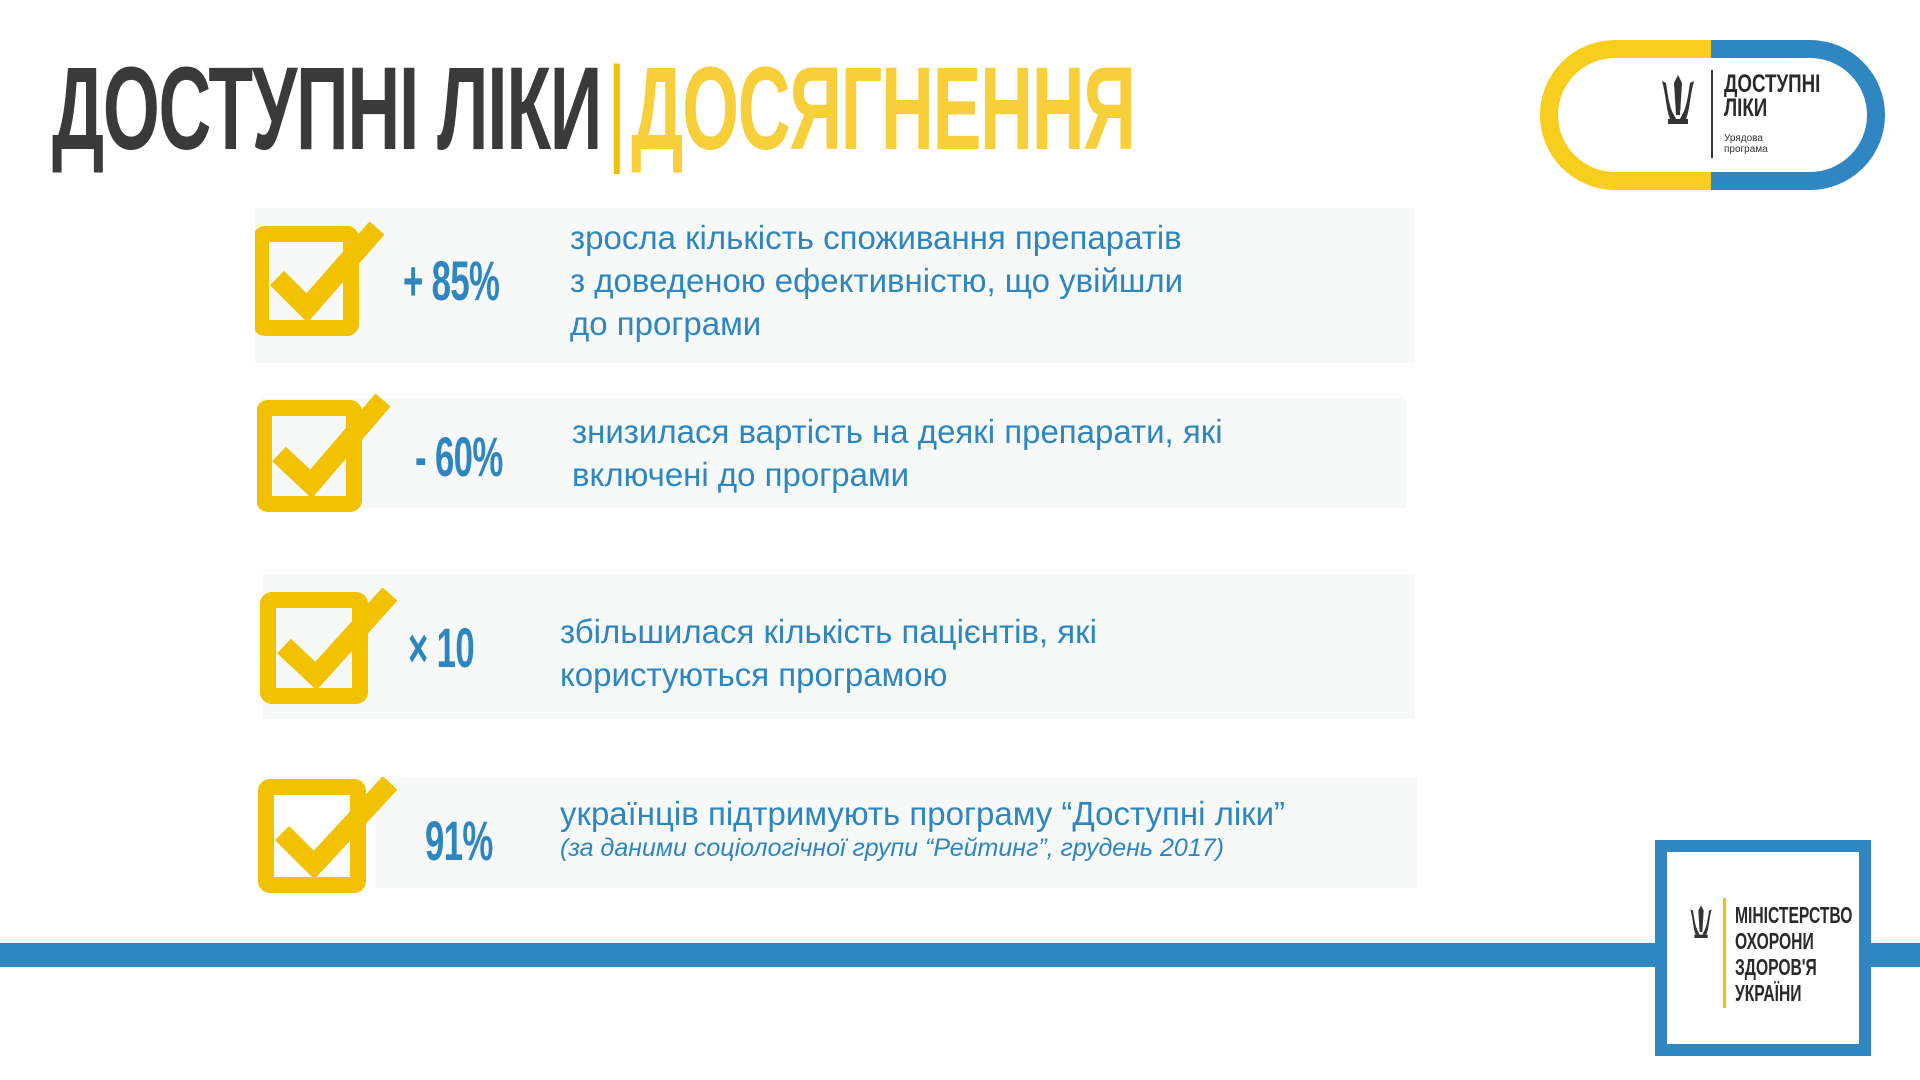  Describe the element at coordinates (1772, 84) in the screenshot. I see `logo-line1: ДОСТУПНІ` at that location.